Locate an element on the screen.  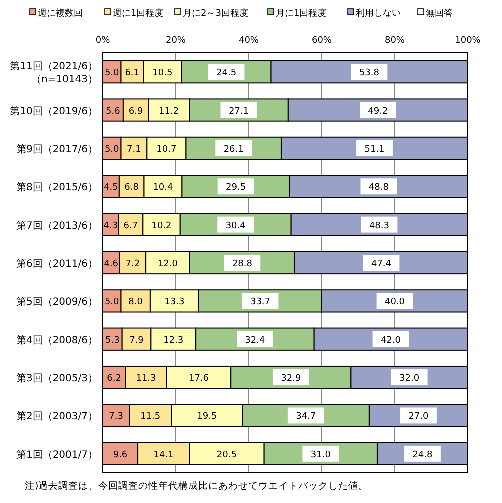
legend-label: 月に2～3回程度 is located at coordinates (215, 13).